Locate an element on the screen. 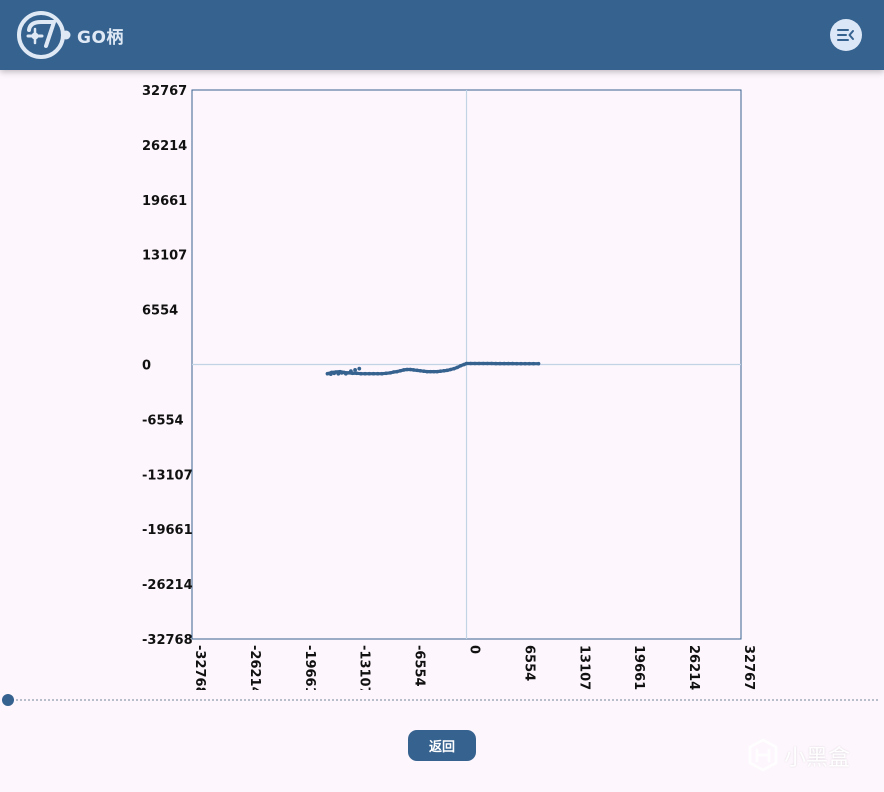 This screenshot has height=792, width=884. watermark: 小黑盒 is located at coordinates (806, 756).